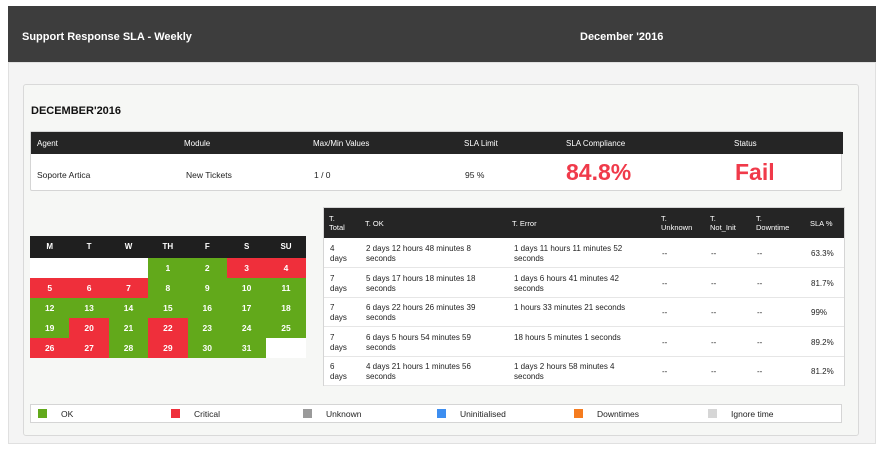 The width and height of the screenshot is (884, 454). Describe the element at coordinates (596, 143) in the screenshot. I see `col-sla-compliance: SLA Compliance` at that location.